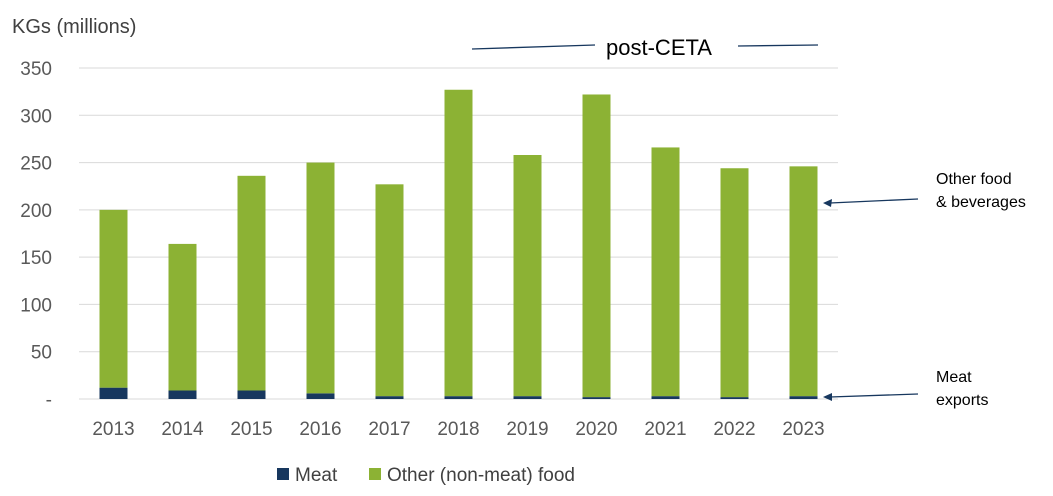 Image resolution: width=1053 pixels, height=496 pixels. What do you see at coordinates (113, 298) in the screenshot?
I see `bar-other-food-2013` at bounding box center [113, 298].